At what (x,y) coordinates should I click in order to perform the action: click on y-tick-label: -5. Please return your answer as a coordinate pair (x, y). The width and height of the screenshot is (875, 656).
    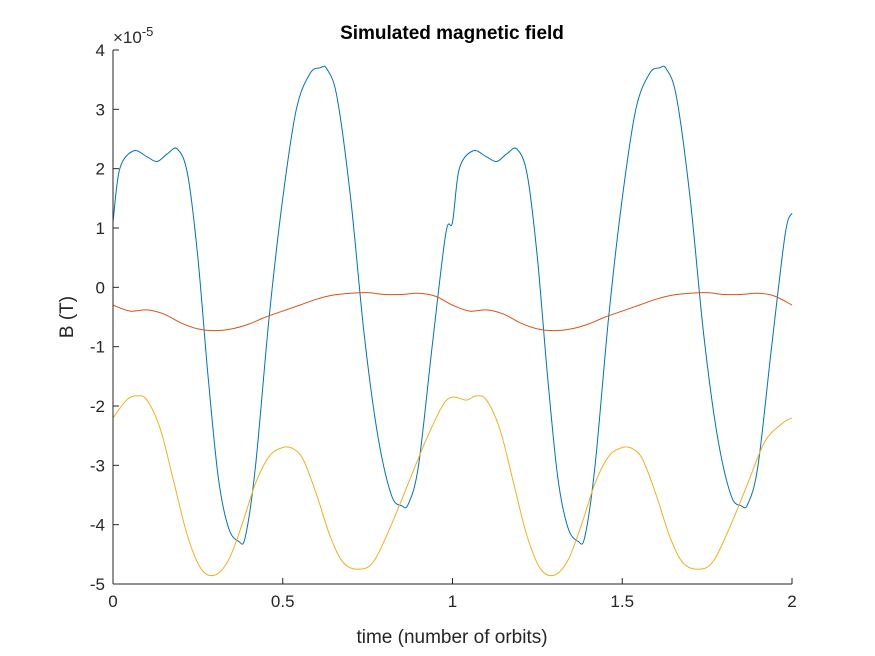
    Looking at the image, I should click on (97, 584).